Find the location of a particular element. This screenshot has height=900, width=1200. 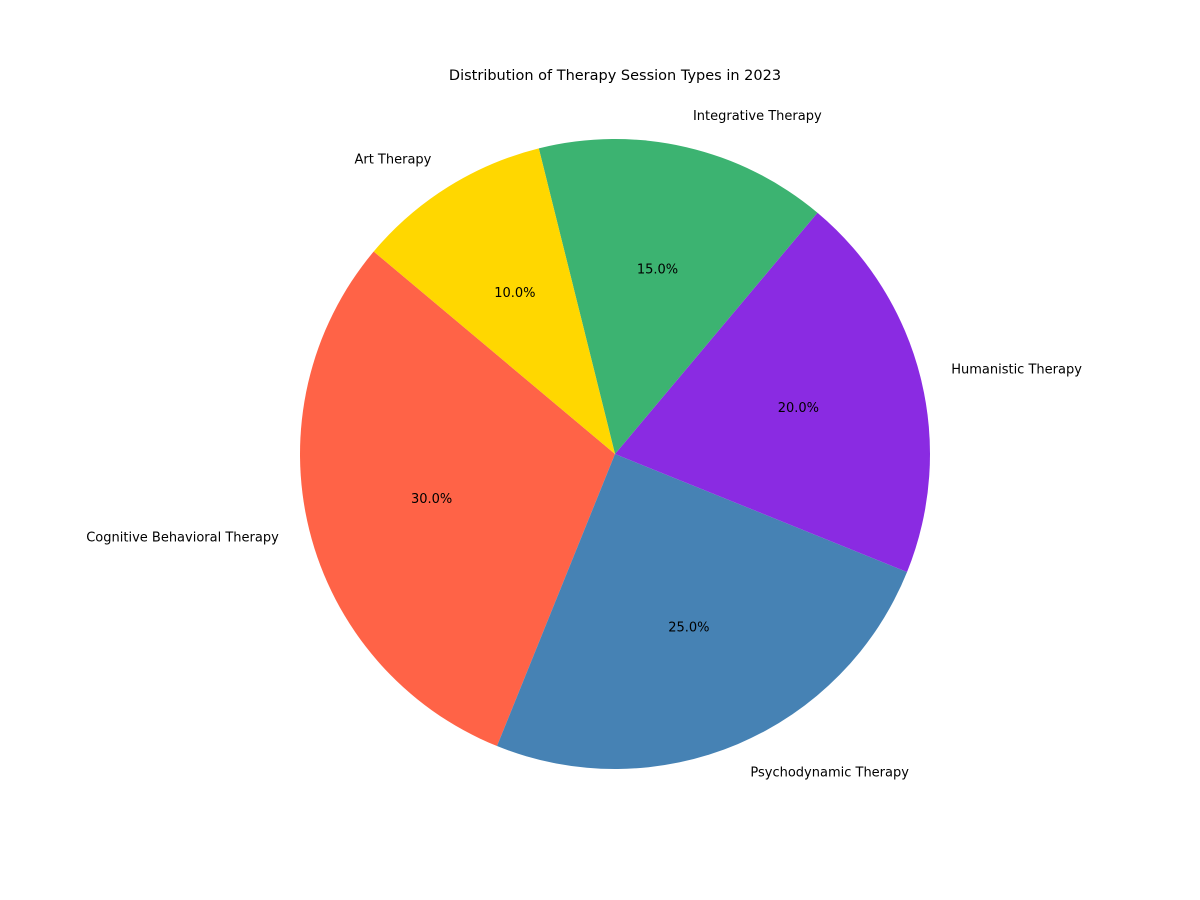

pie-slice-cognitive-behavioral-therapy is located at coordinates (457, 499).